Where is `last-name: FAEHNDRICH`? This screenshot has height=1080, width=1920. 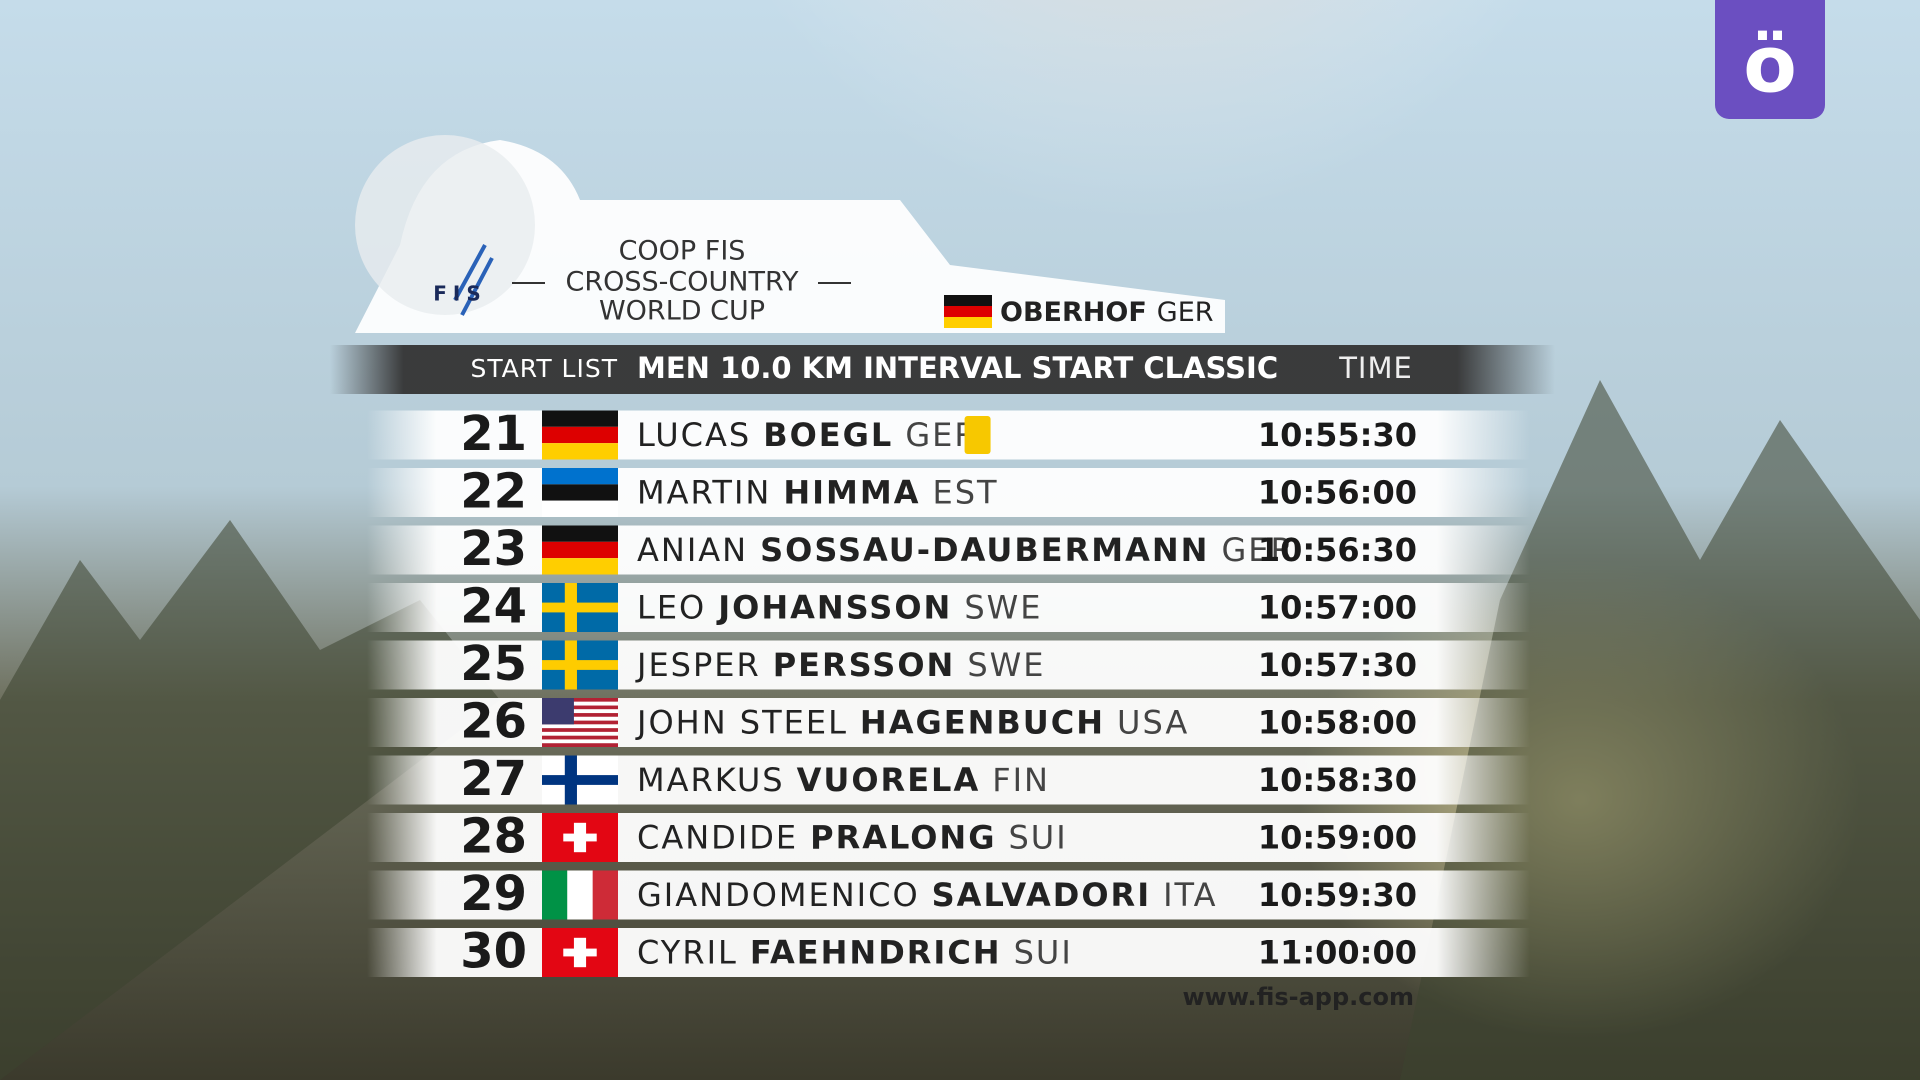 last-name: FAEHNDRICH is located at coordinates (876, 953).